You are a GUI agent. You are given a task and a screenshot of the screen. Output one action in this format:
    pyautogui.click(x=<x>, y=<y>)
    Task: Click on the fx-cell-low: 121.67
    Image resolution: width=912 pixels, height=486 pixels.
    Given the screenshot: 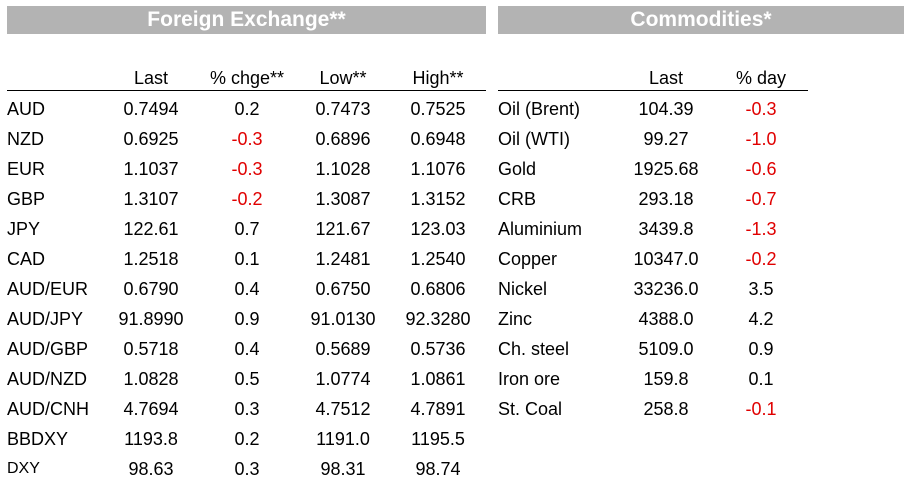 What is the action you would take?
    pyautogui.click(x=343, y=229)
    